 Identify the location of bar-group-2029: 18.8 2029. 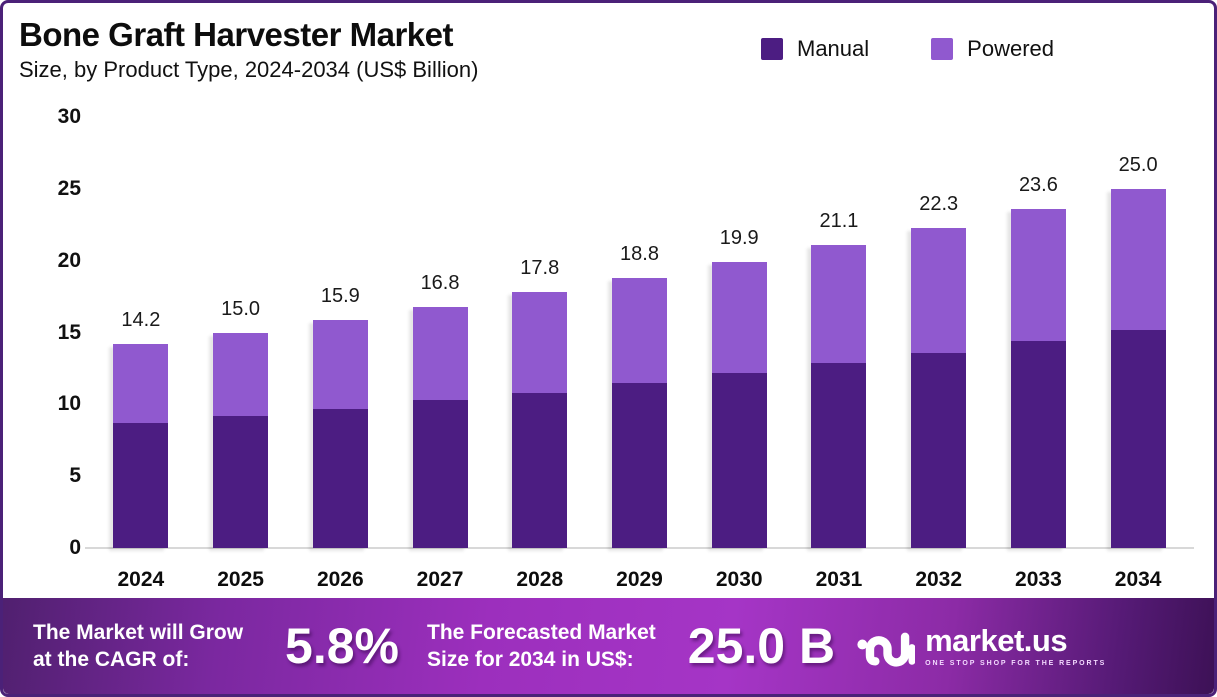
(639, 354).